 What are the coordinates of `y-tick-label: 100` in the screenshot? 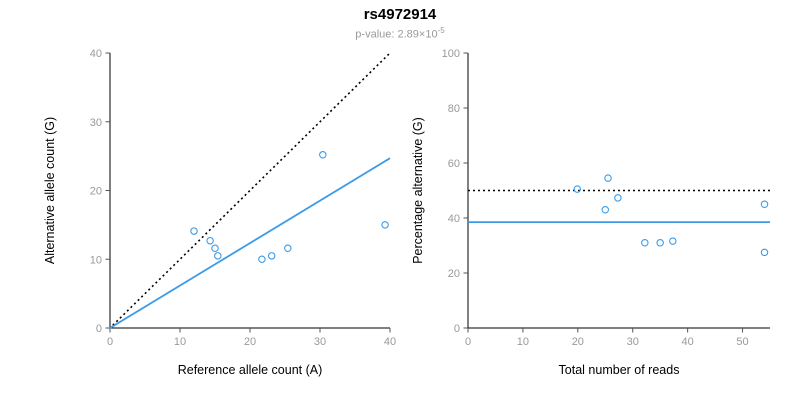 It's located at (451, 54).